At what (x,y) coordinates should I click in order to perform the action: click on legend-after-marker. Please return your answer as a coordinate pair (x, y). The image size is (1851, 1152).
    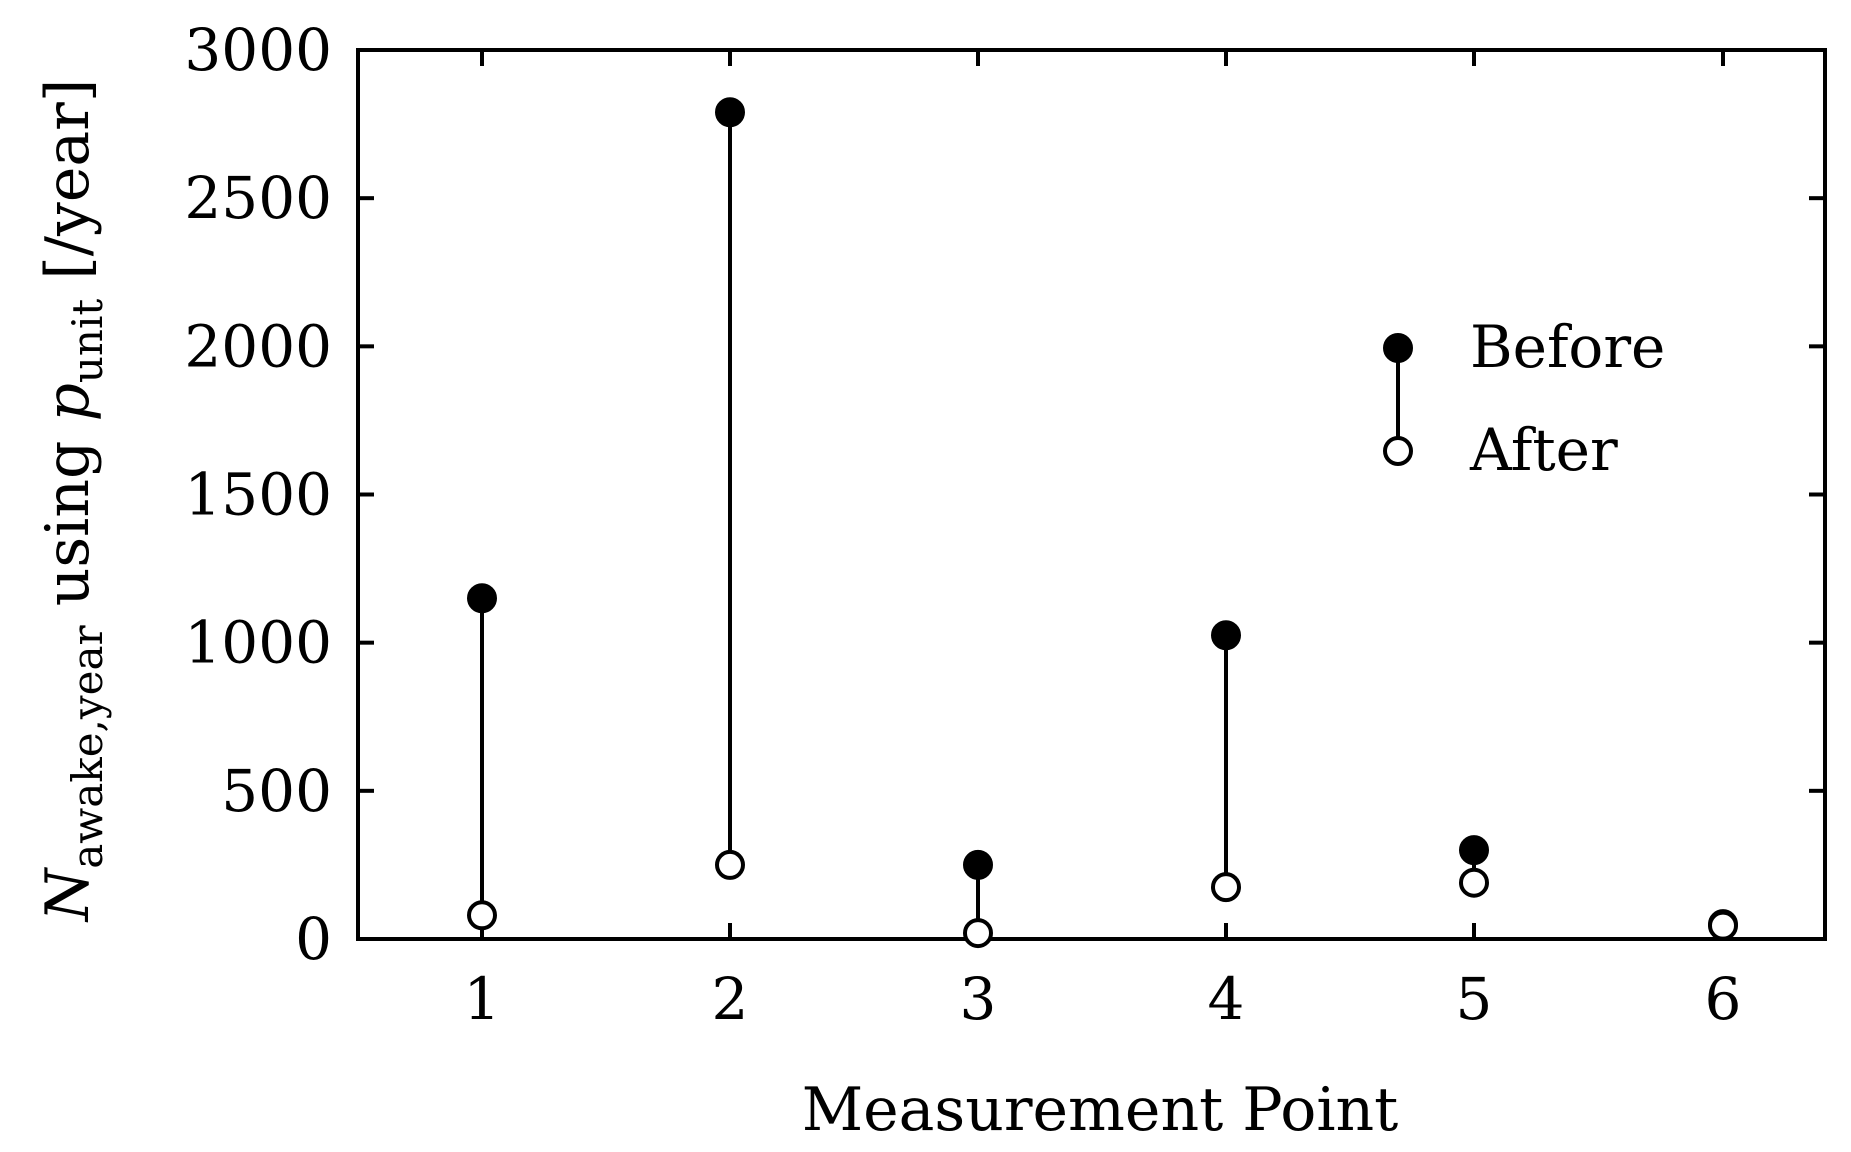
    Looking at the image, I should click on (1398, 451).